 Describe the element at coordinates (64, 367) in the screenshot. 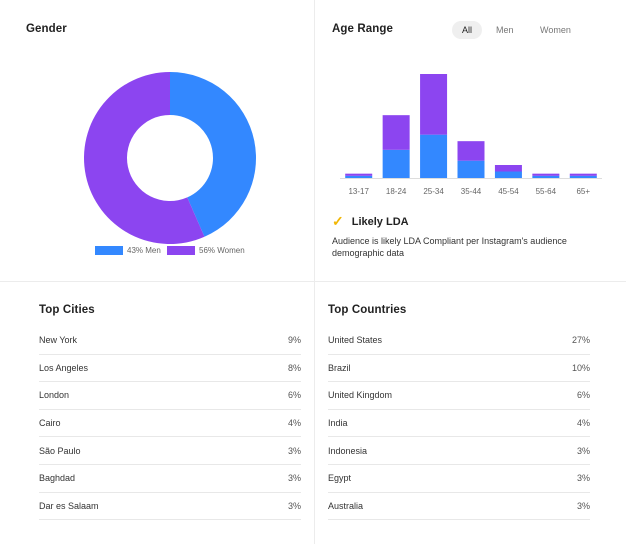

I see `city-name: Los Angeles` at that location.